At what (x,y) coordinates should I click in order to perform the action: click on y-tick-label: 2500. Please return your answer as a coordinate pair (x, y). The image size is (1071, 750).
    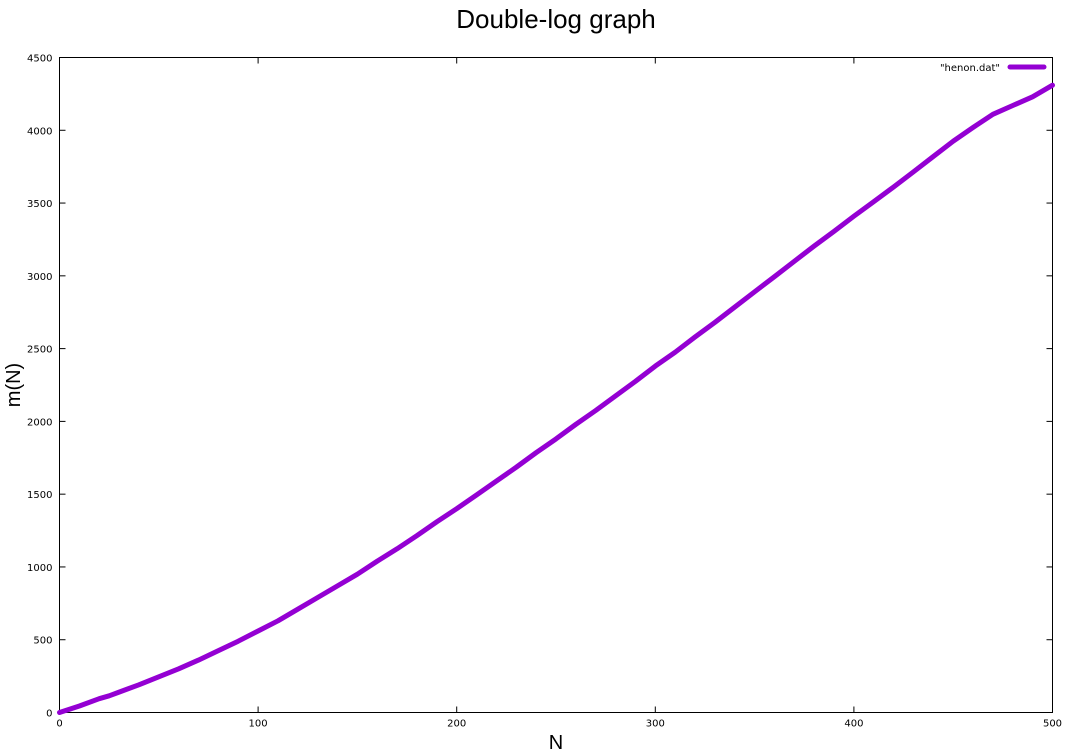
    Looking at the image, I should click on (39, 350).